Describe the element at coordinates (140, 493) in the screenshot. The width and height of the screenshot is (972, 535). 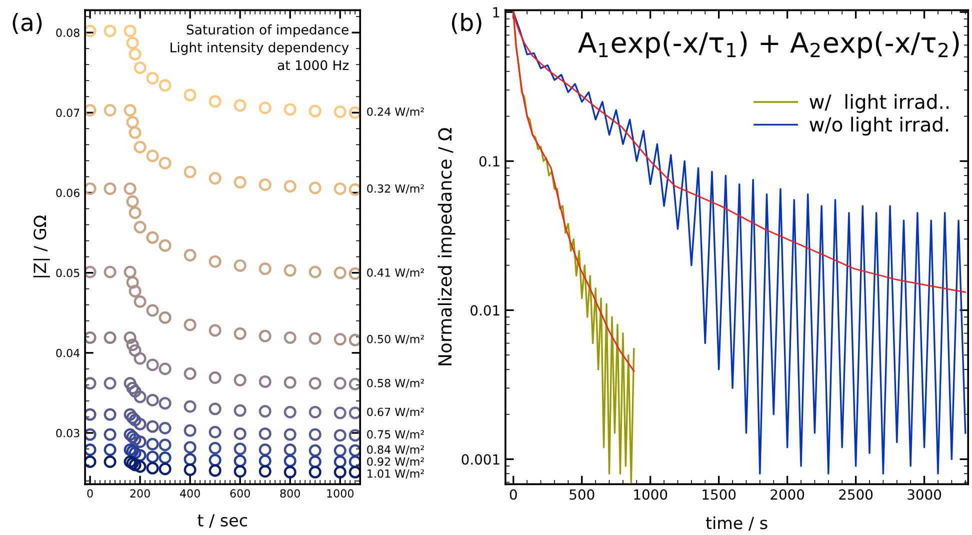
I see `x-tick-label: 200` at that location.